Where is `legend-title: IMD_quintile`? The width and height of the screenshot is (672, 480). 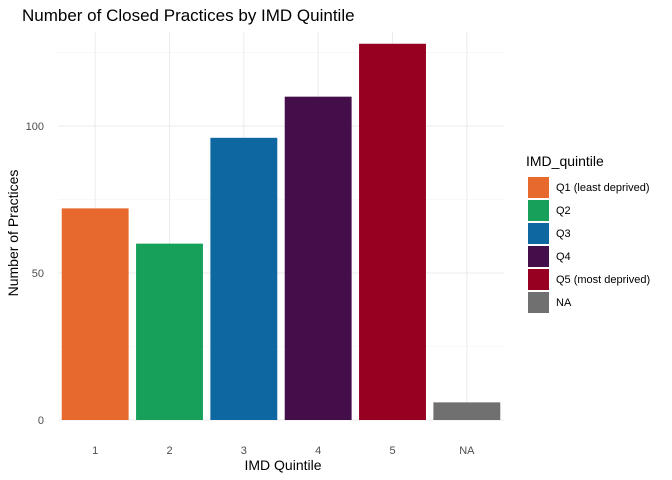
legend-title: IMD_quintile is located at coordinates (565, 161).